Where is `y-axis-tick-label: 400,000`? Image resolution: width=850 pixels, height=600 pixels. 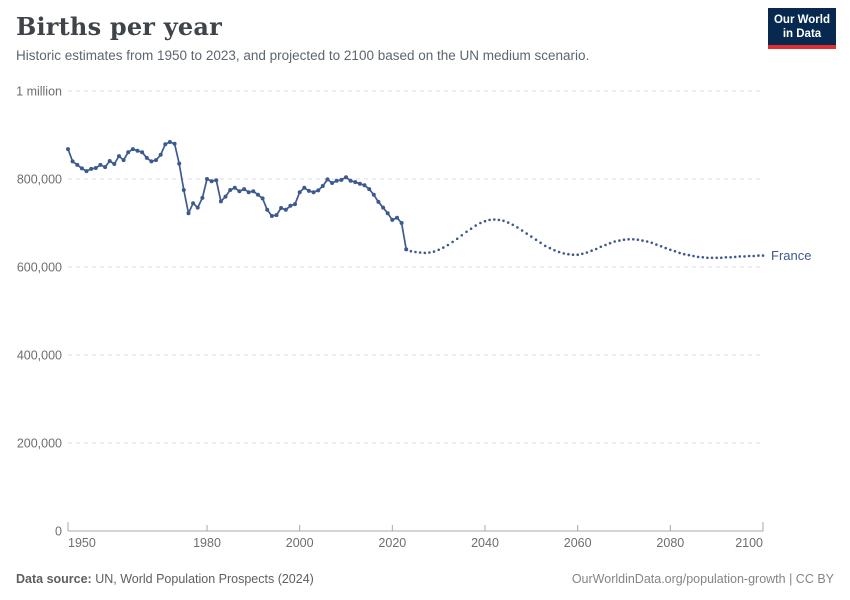 y-axis-tick-label: 400,000 is located at coordinates (39, 356).